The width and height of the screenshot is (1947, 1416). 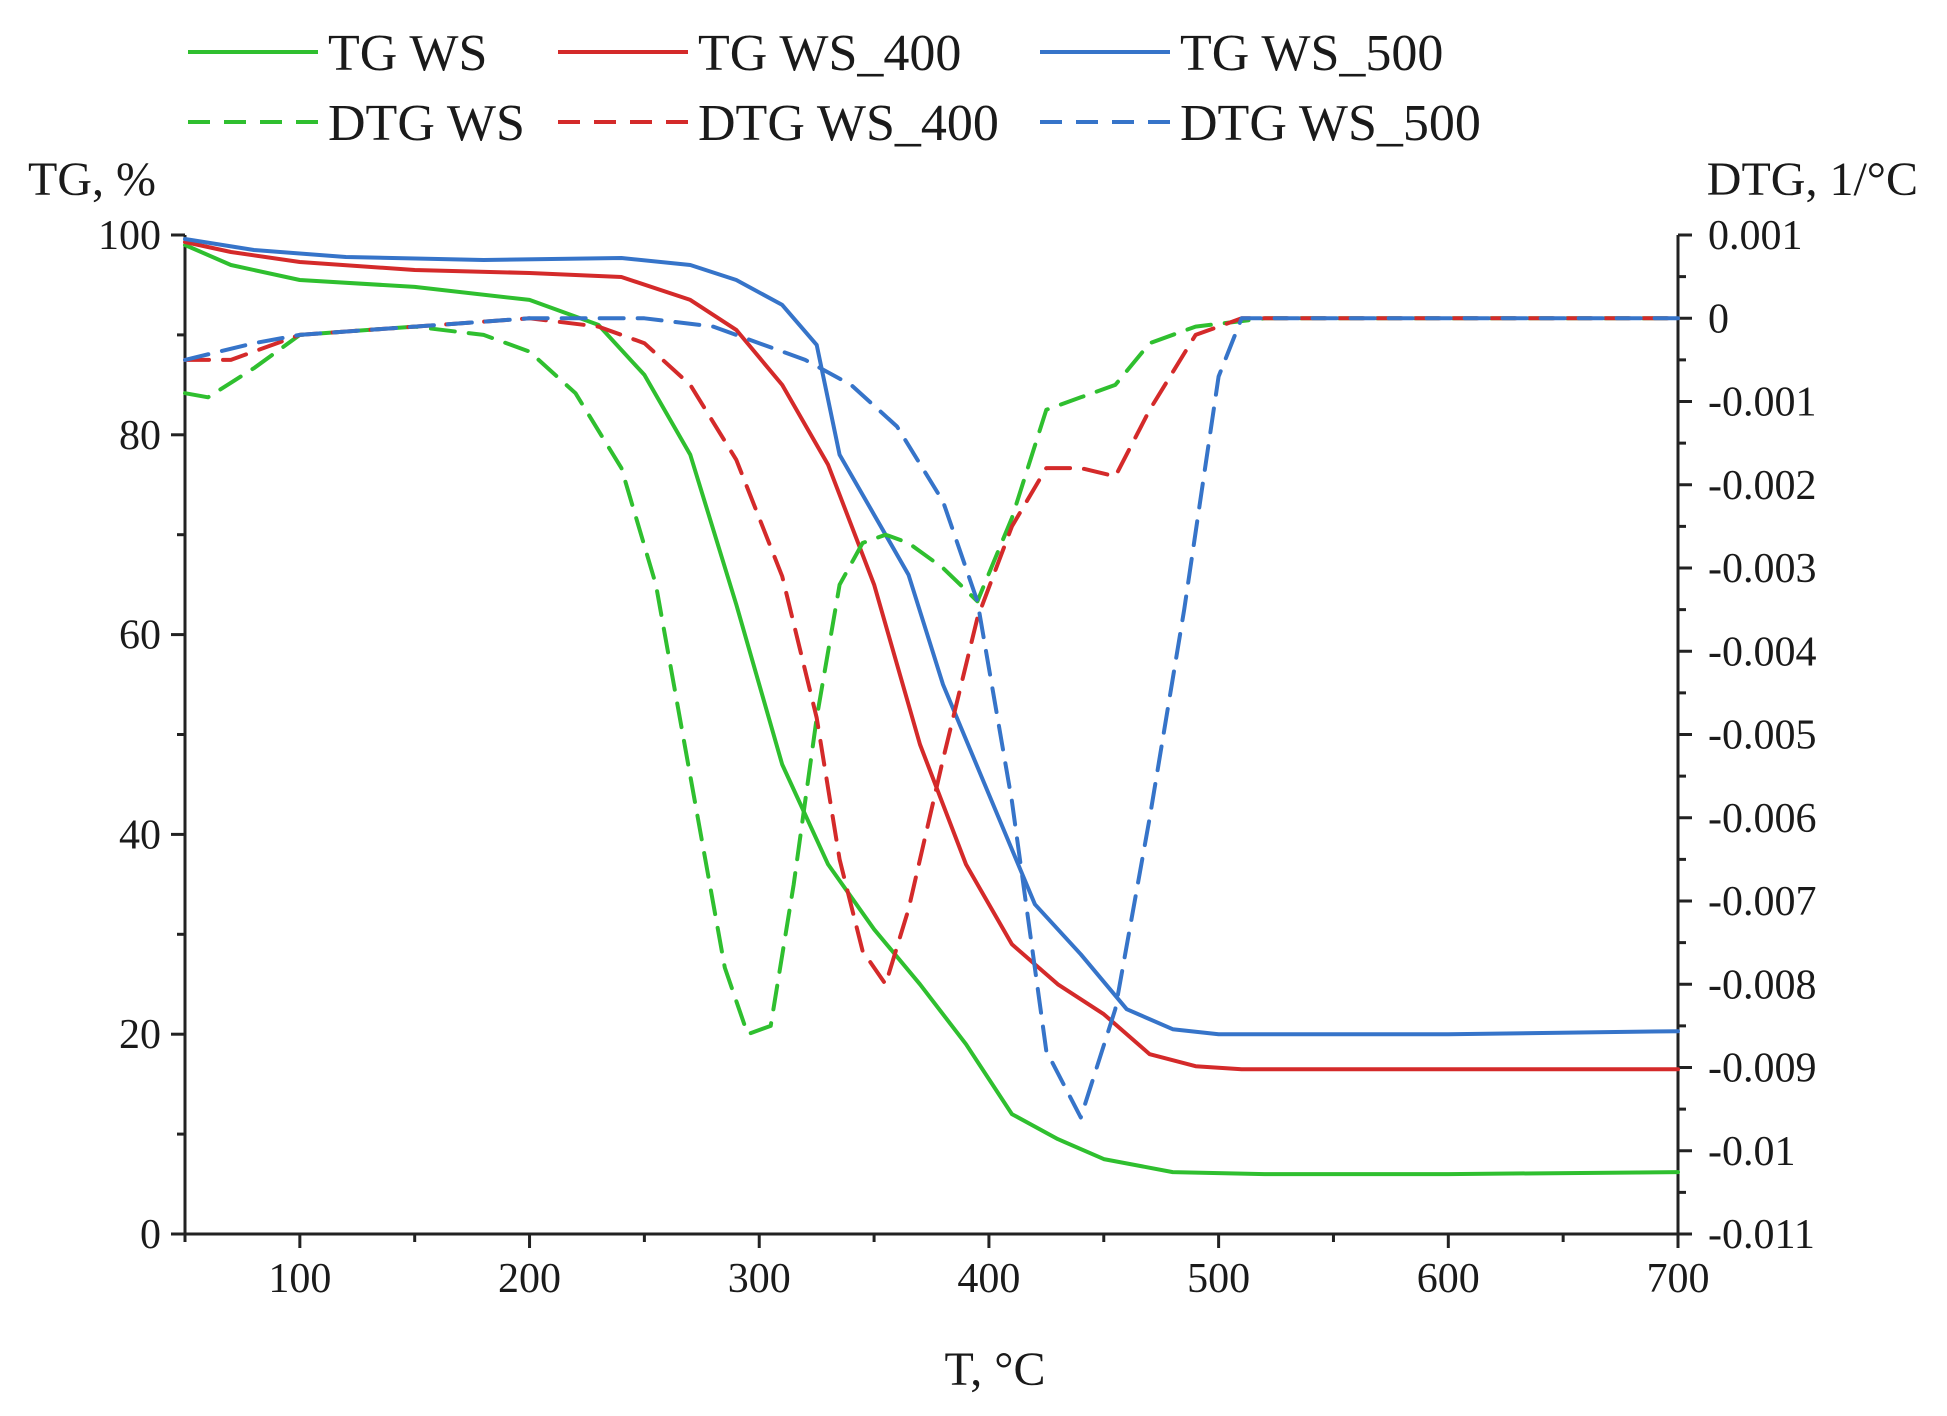 I want to click on y-right-tick-label: -0.01, so click(x=1752, y=1152).